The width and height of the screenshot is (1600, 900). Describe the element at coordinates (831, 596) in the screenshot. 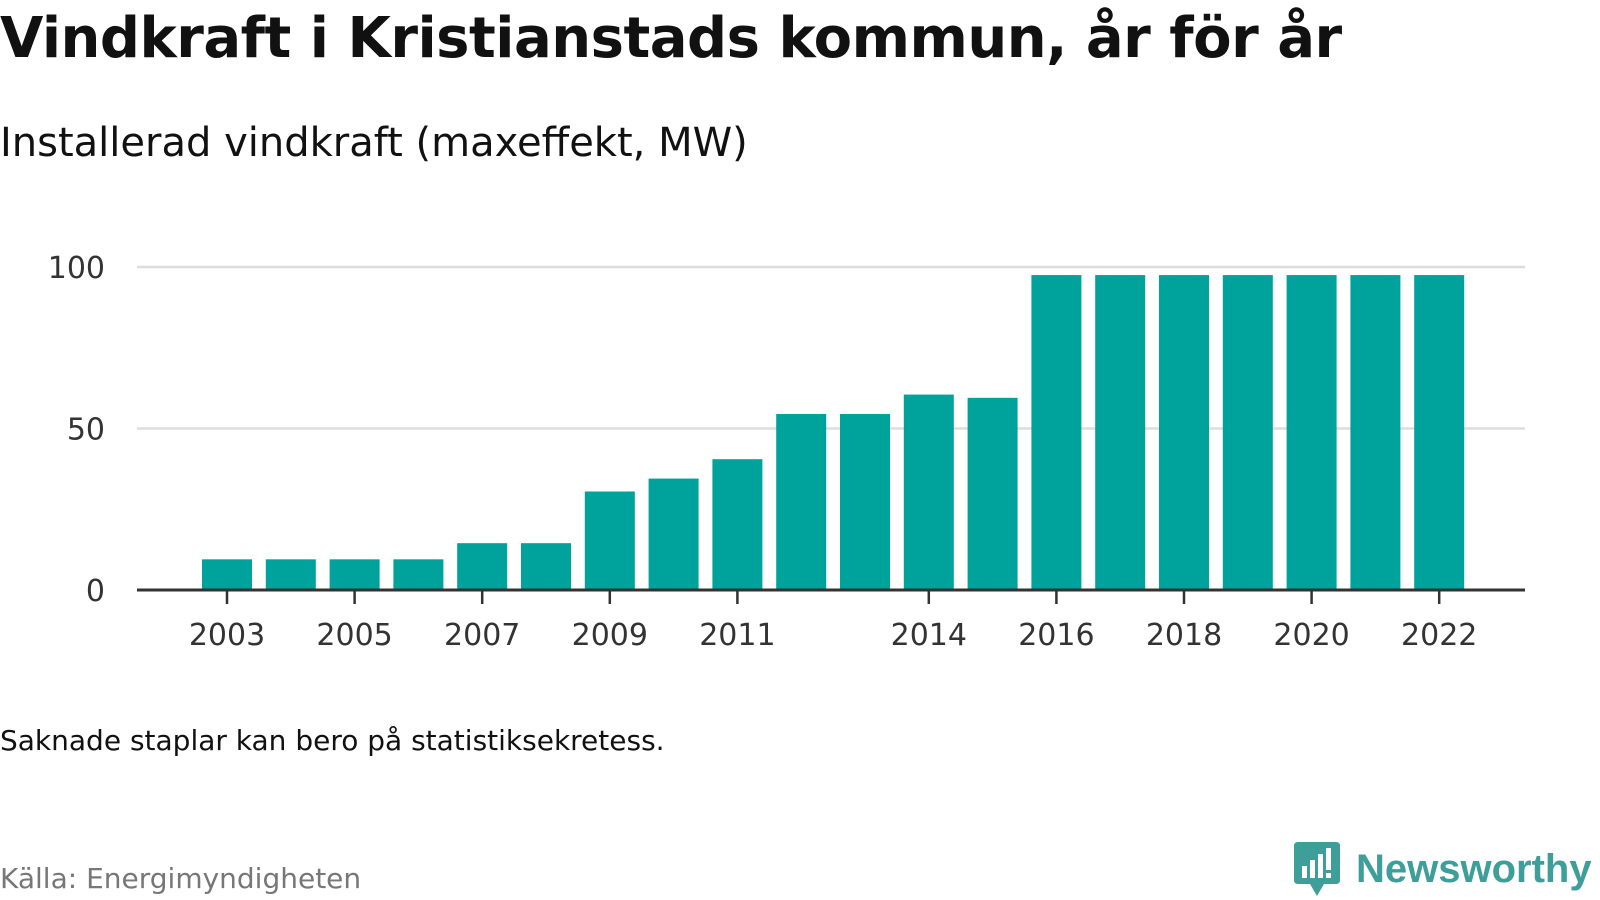

I see `x-axis` at that location.